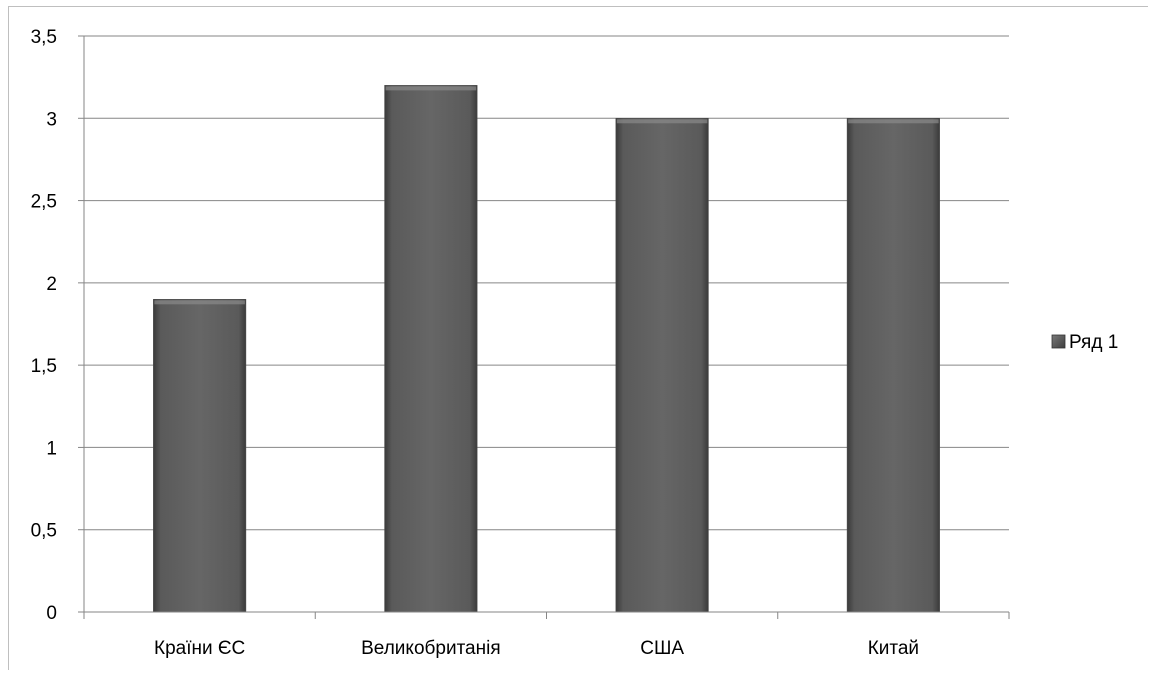  I want to click on y-tick-labels: 0 0,5 1 1,5 2 2,5 3 3,5, so click(44, 325).